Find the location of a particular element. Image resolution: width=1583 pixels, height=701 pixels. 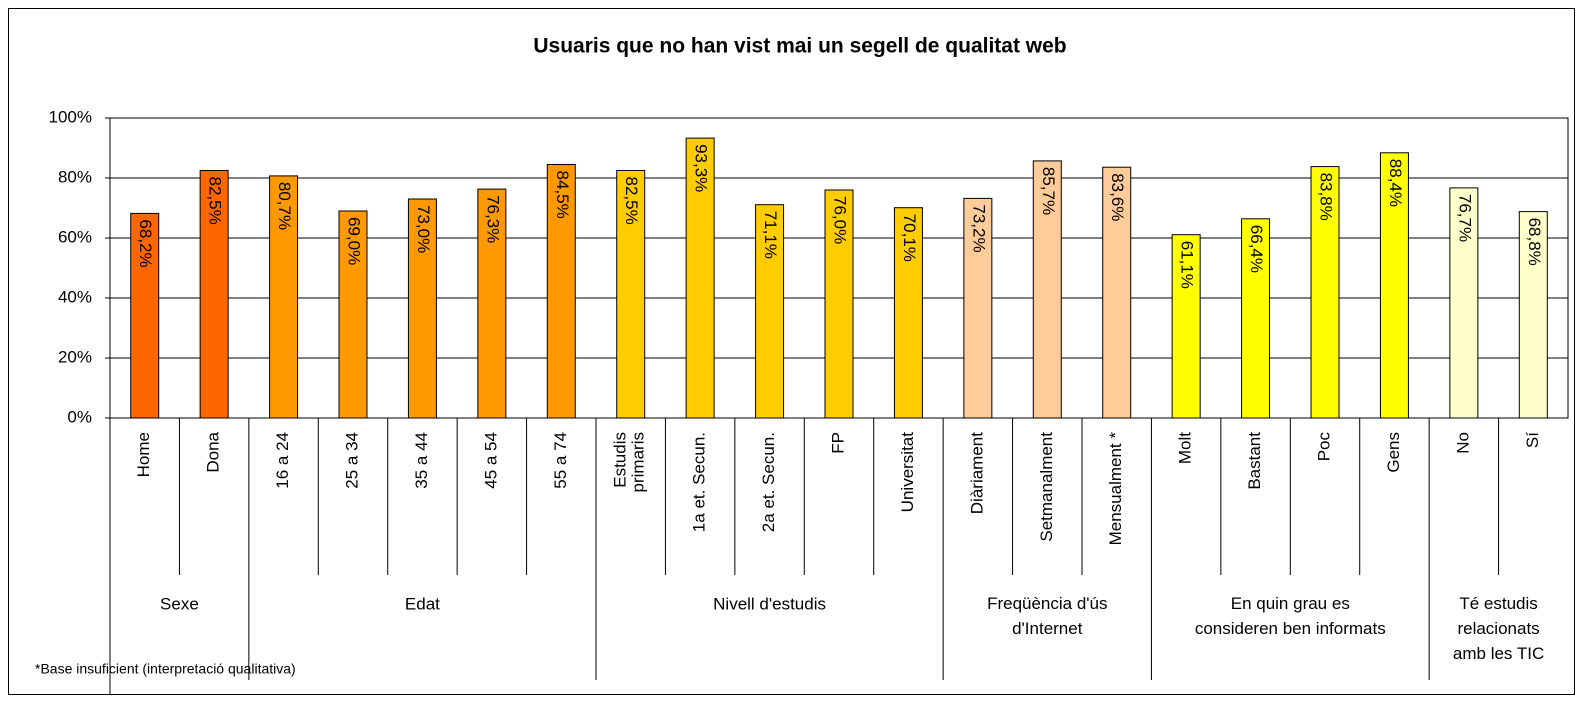

value-label: 68,8% is located at coordinates (1534, 242).